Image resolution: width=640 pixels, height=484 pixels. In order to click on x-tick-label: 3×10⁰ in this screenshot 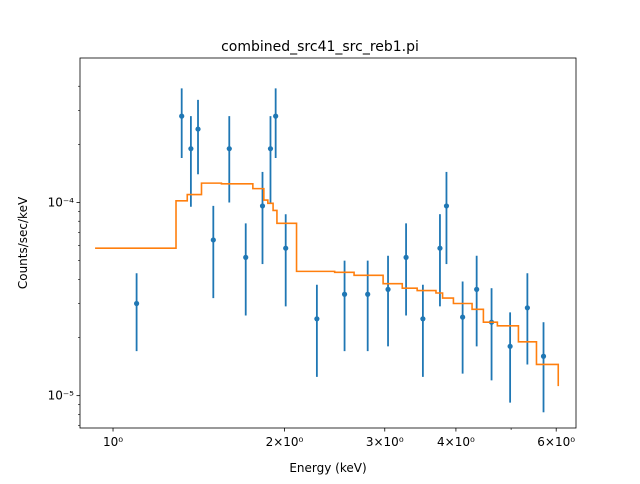, I will do `click(385, 442)`.